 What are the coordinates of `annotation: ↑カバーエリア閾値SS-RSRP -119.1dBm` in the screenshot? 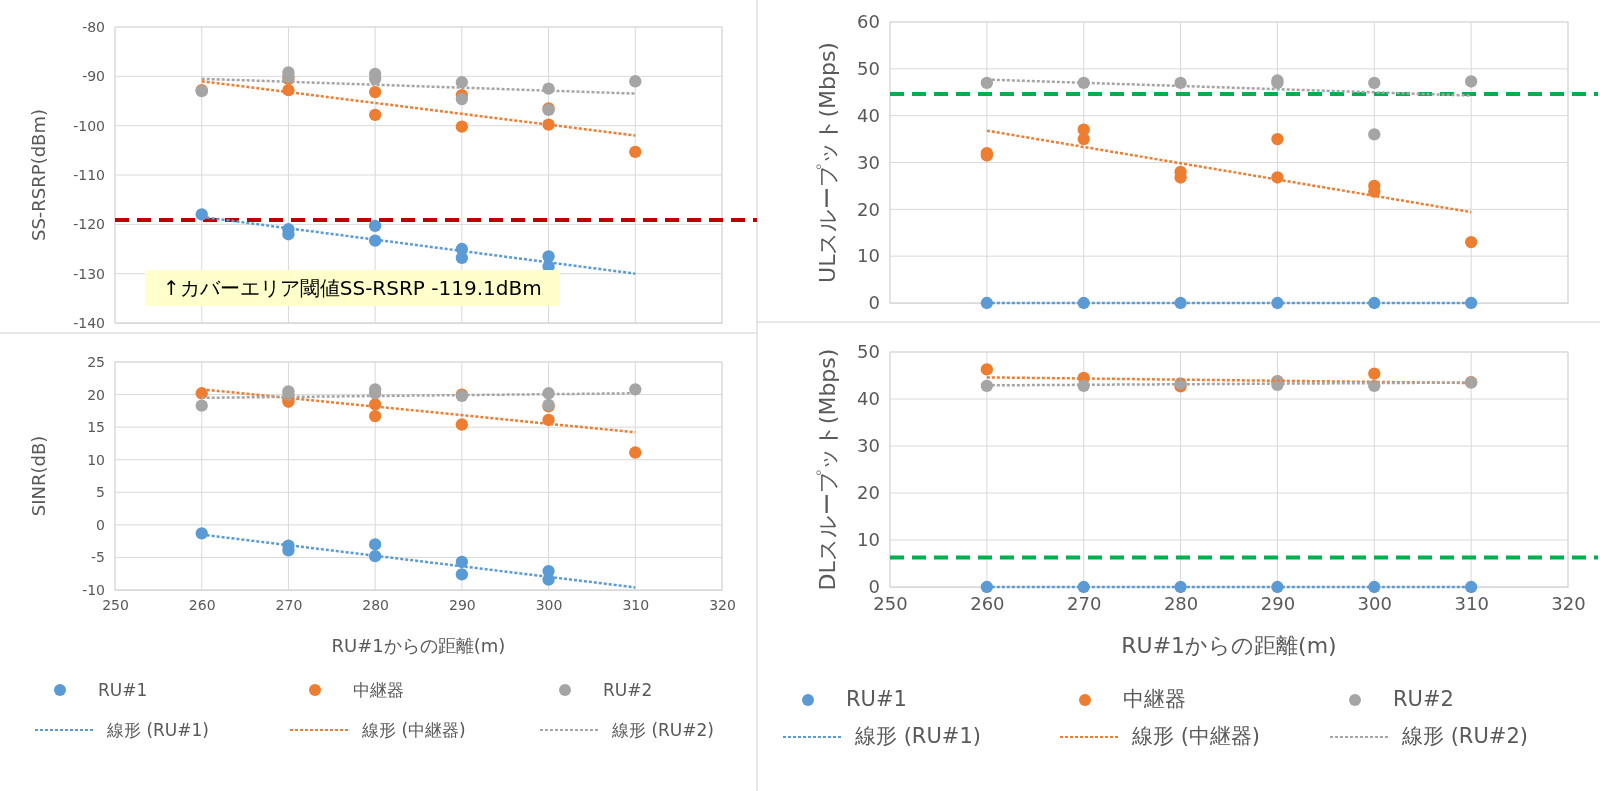 It's located at (352, 288).